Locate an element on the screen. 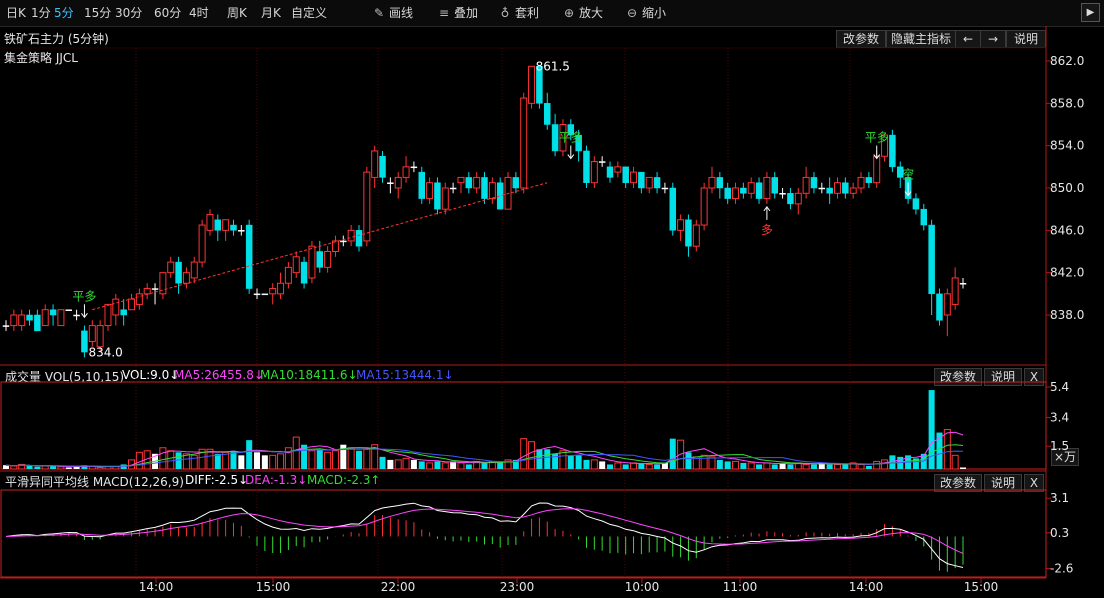  period-tab-8: 月K is located at coordinates (271, 13).